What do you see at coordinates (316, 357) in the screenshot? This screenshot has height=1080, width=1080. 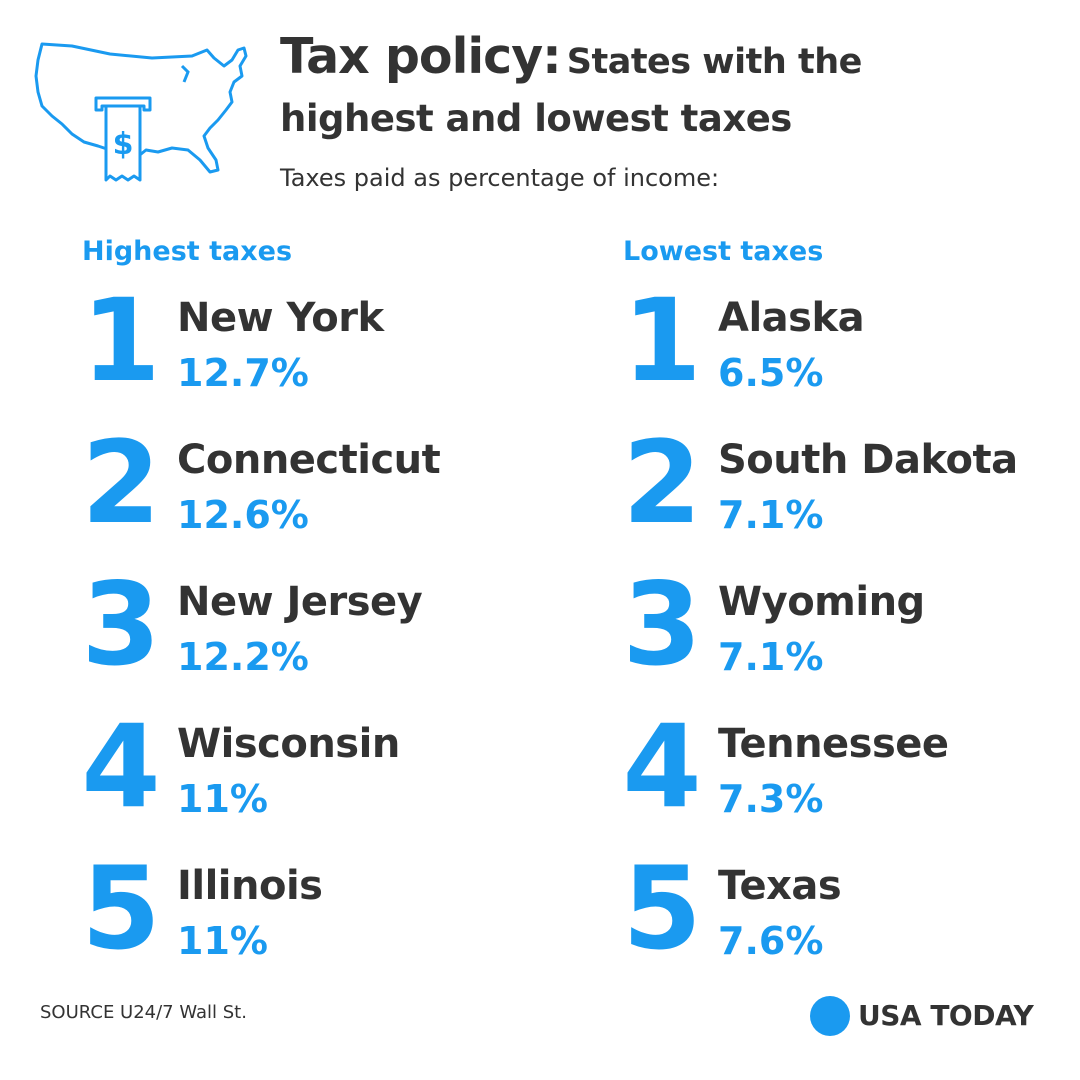 I see `ranking-row: 1 New York 12.7%` at bounding box center [316, 357].